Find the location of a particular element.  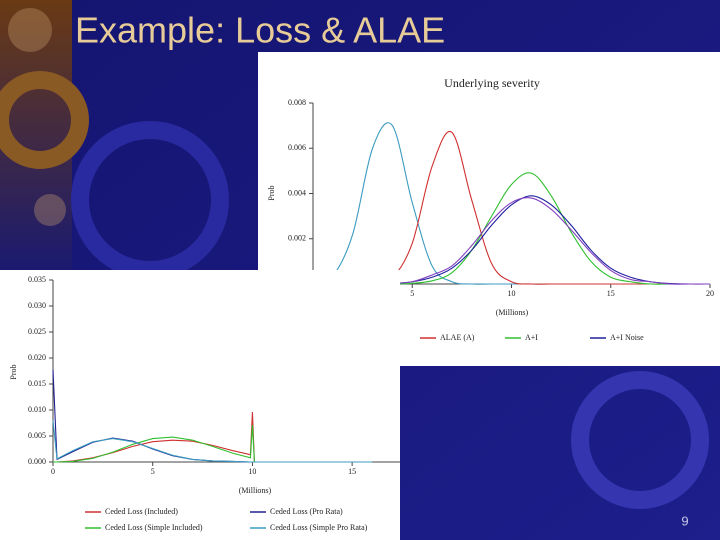

page-number: 9 is located at coordinates (684, 520).